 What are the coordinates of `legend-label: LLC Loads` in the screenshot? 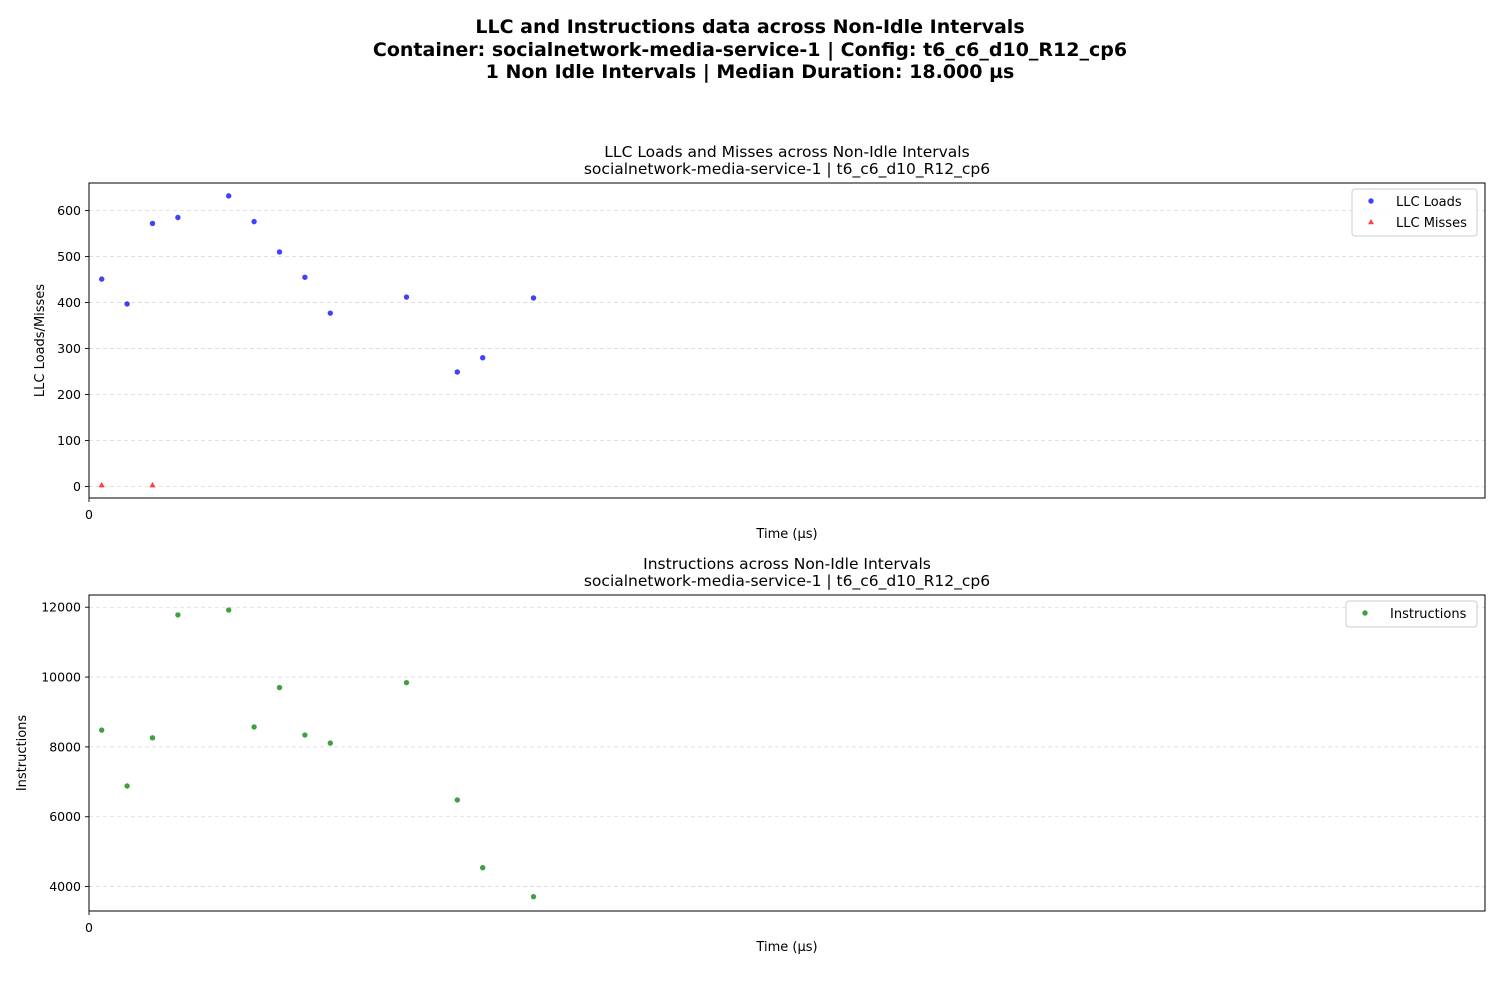 It's located at (1429, 202).